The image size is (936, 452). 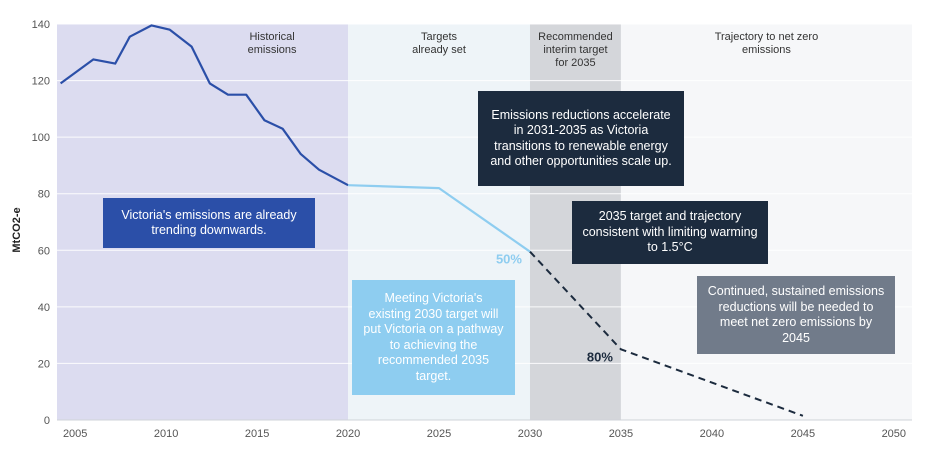 What do you see at coordinates (272, 43) in the screenshot?
I see `period-label-historical-emissions: Historical emissions` at bounding box center [272, 43].